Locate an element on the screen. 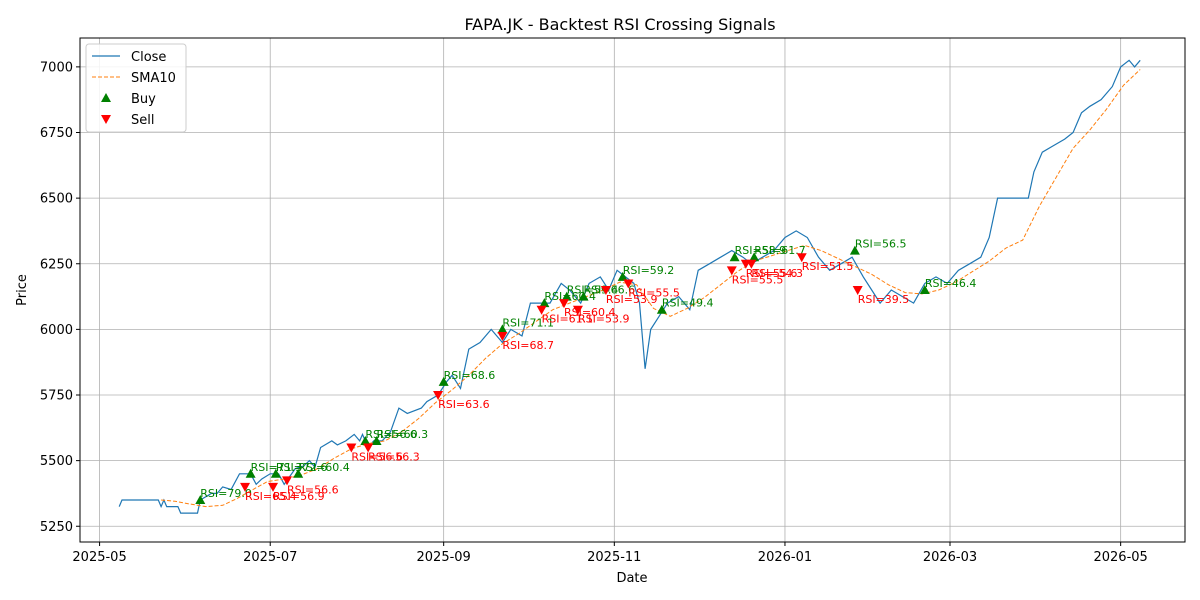 This screenshot has height=600, width=1200. sell-rsi-label: RSI=63.6 is located at coordinates (464, 404).